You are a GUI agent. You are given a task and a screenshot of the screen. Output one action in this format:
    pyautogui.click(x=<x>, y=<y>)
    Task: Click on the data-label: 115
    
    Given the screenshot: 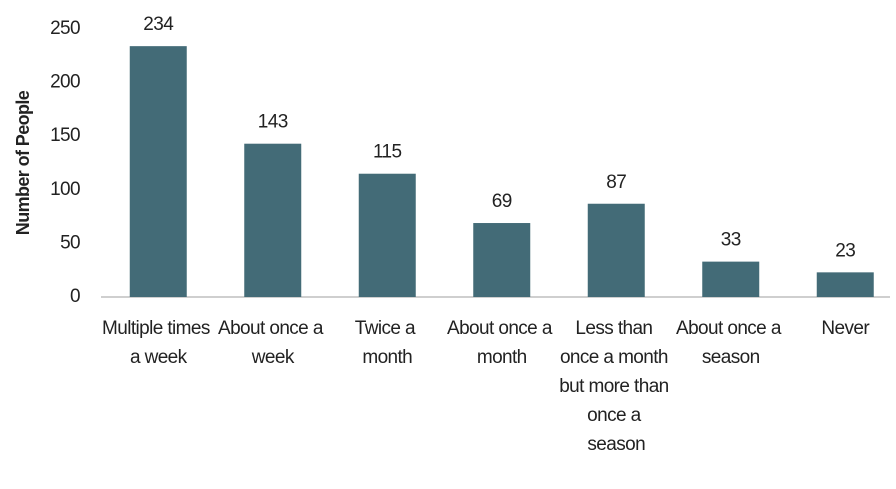 What is the action you would take?
    pyautogui.click(x=387, y=152)
    